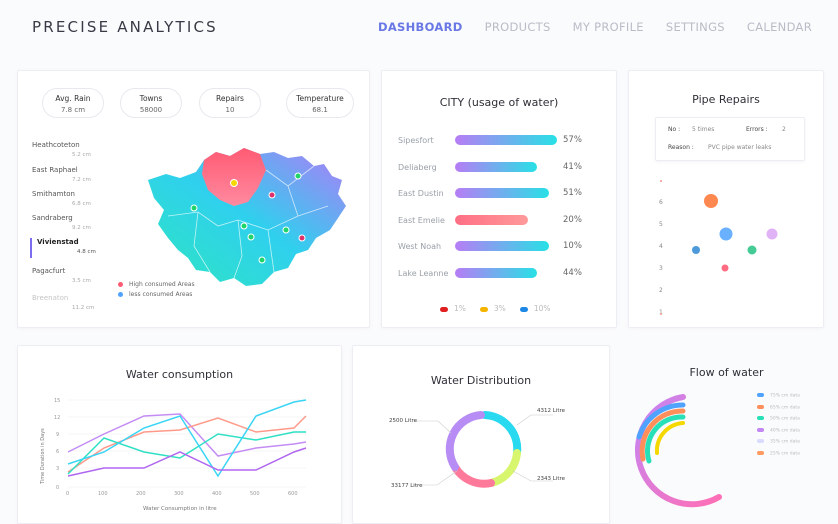  Describe the element at coordinates (779, 27) in the screenshot. I see `nav-calendar: CALENDAR` at that location.